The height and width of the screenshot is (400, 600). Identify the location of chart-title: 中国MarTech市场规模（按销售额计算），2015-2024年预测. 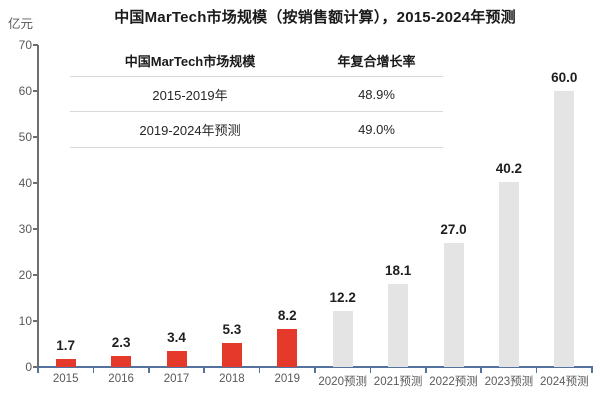
(315, 17).